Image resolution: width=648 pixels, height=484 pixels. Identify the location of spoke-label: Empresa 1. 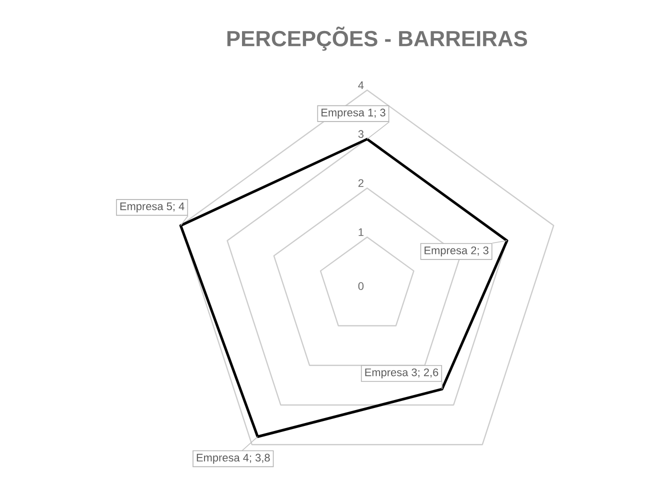
(348, 113).